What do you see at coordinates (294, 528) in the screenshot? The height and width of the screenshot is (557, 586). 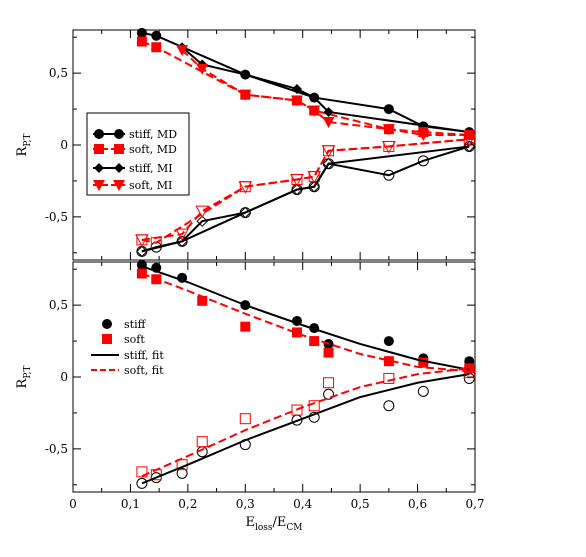 I see `x-label-sub2: CM` at bounding box center [294, 528].